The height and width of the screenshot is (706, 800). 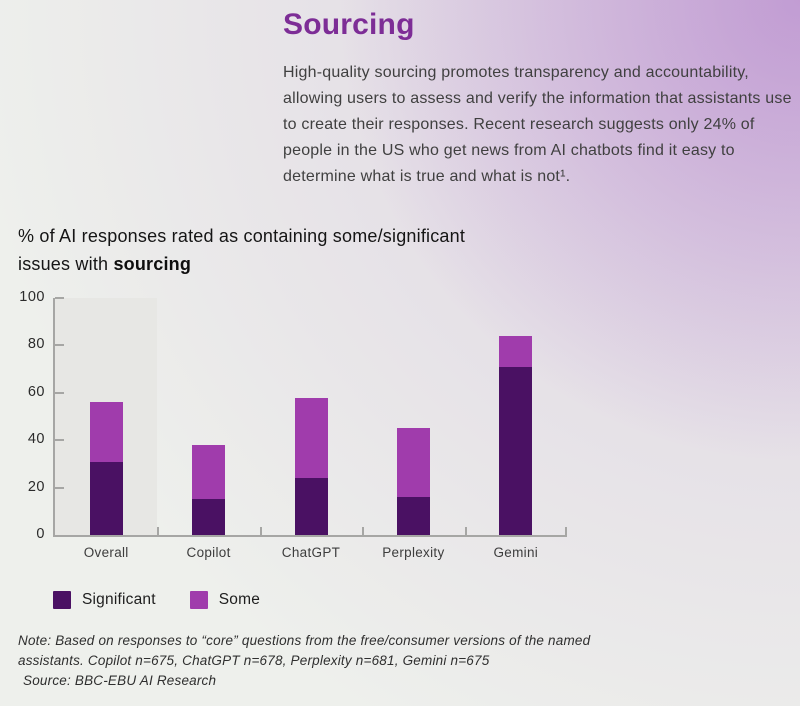 What do you see at coordinates (106, 432) in the screenshot?
I see `bar-segment-some-overall` at bounding box center [106, 432].